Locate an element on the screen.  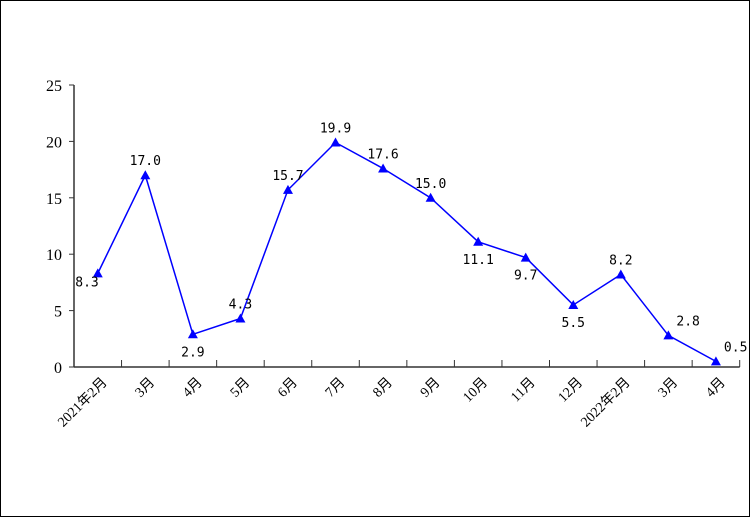
x-tick-label: 5月 is located at coordinates (240, 388).